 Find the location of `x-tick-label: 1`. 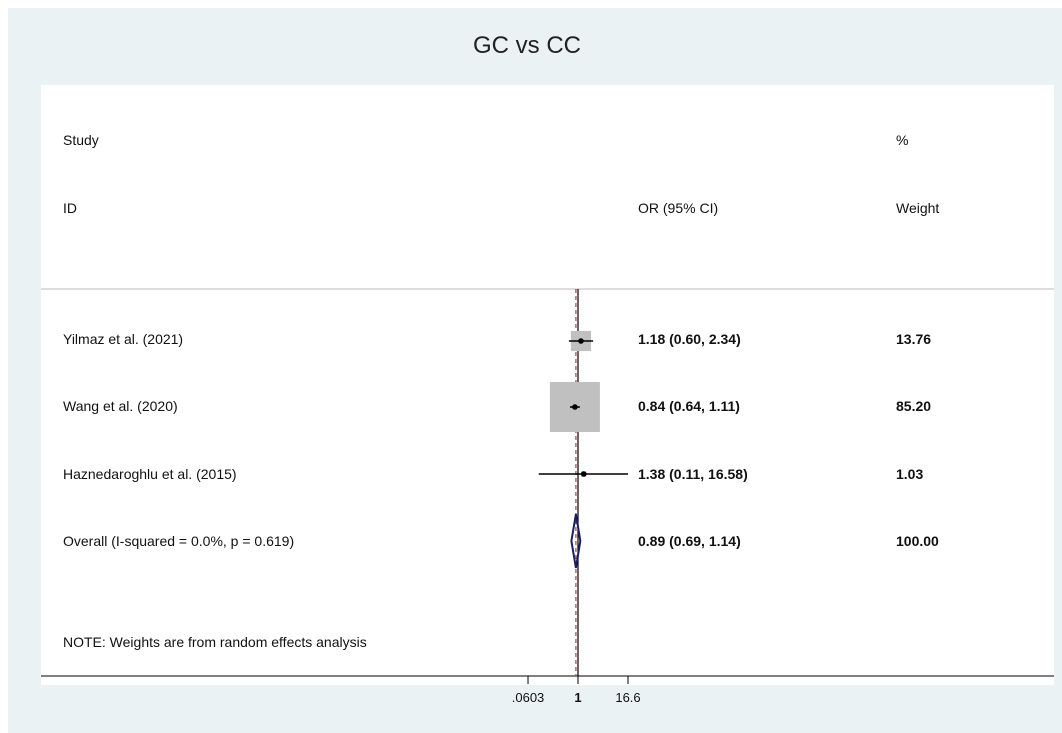

x-tick-label: 1 is located at coordinates (578, 697).